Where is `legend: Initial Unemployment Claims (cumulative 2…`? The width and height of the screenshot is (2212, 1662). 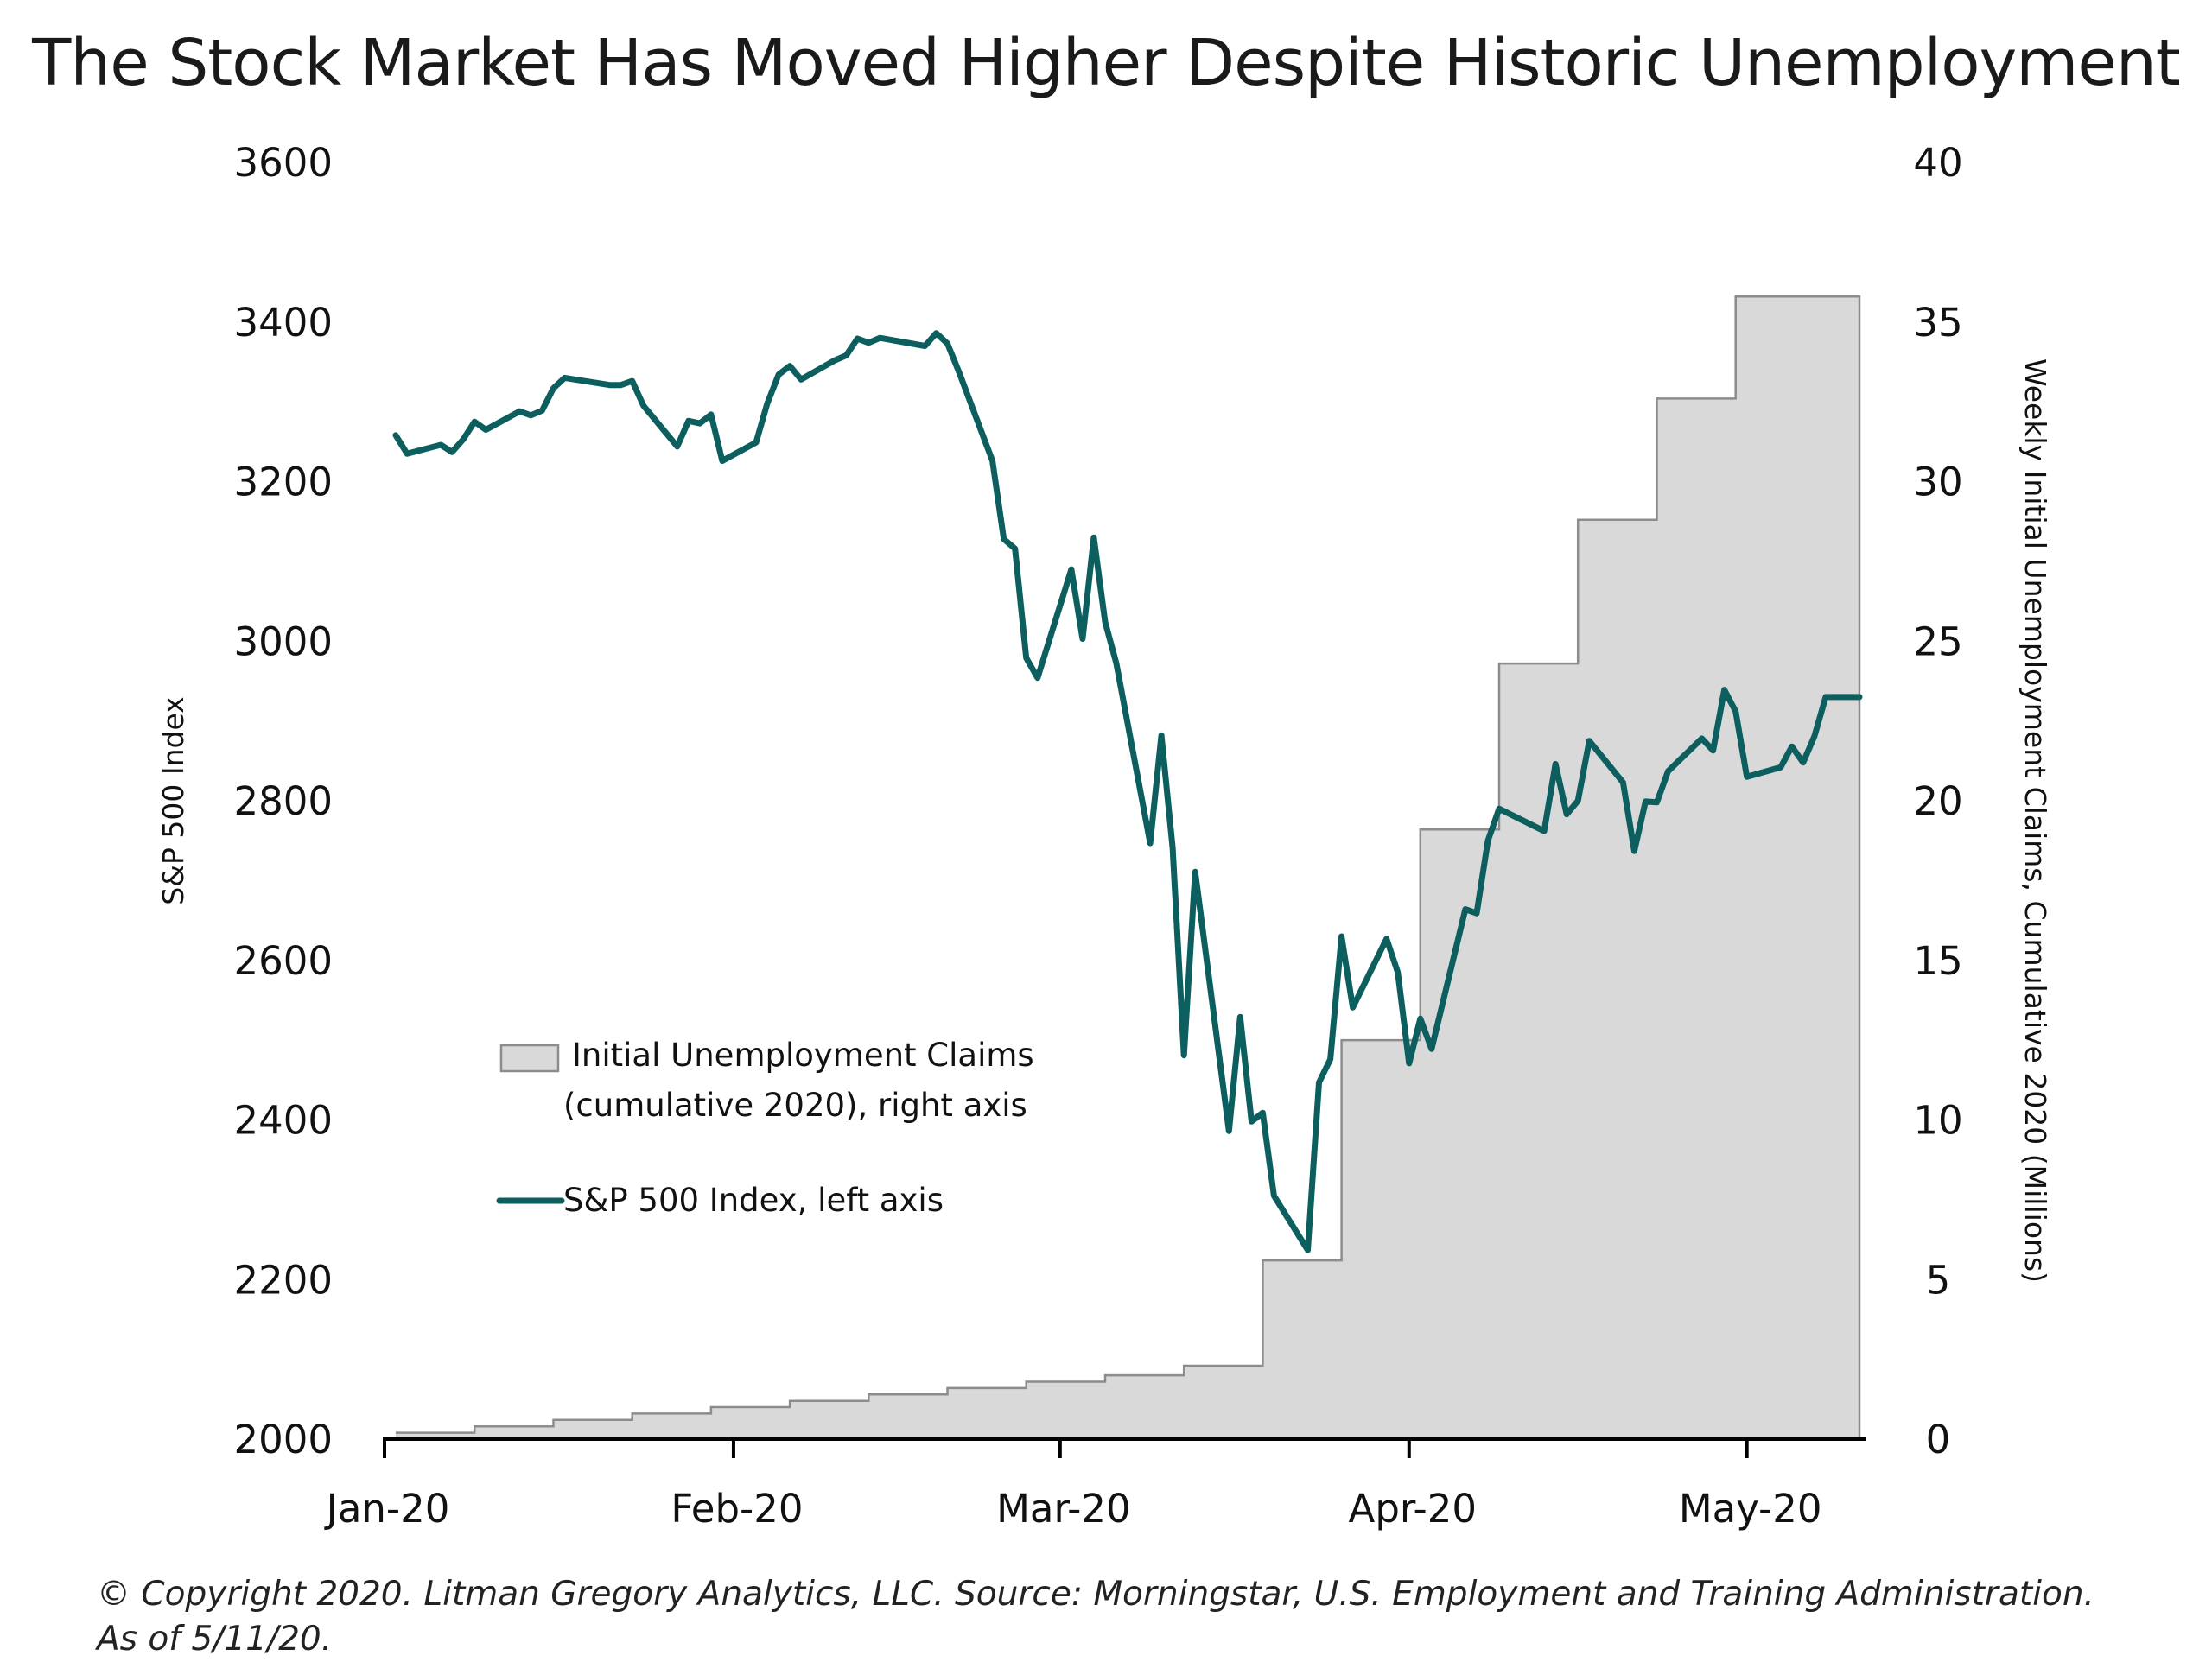 legend: Initial Unemployment Claims (cumulative 2… is located at coordinates (765, 1128).